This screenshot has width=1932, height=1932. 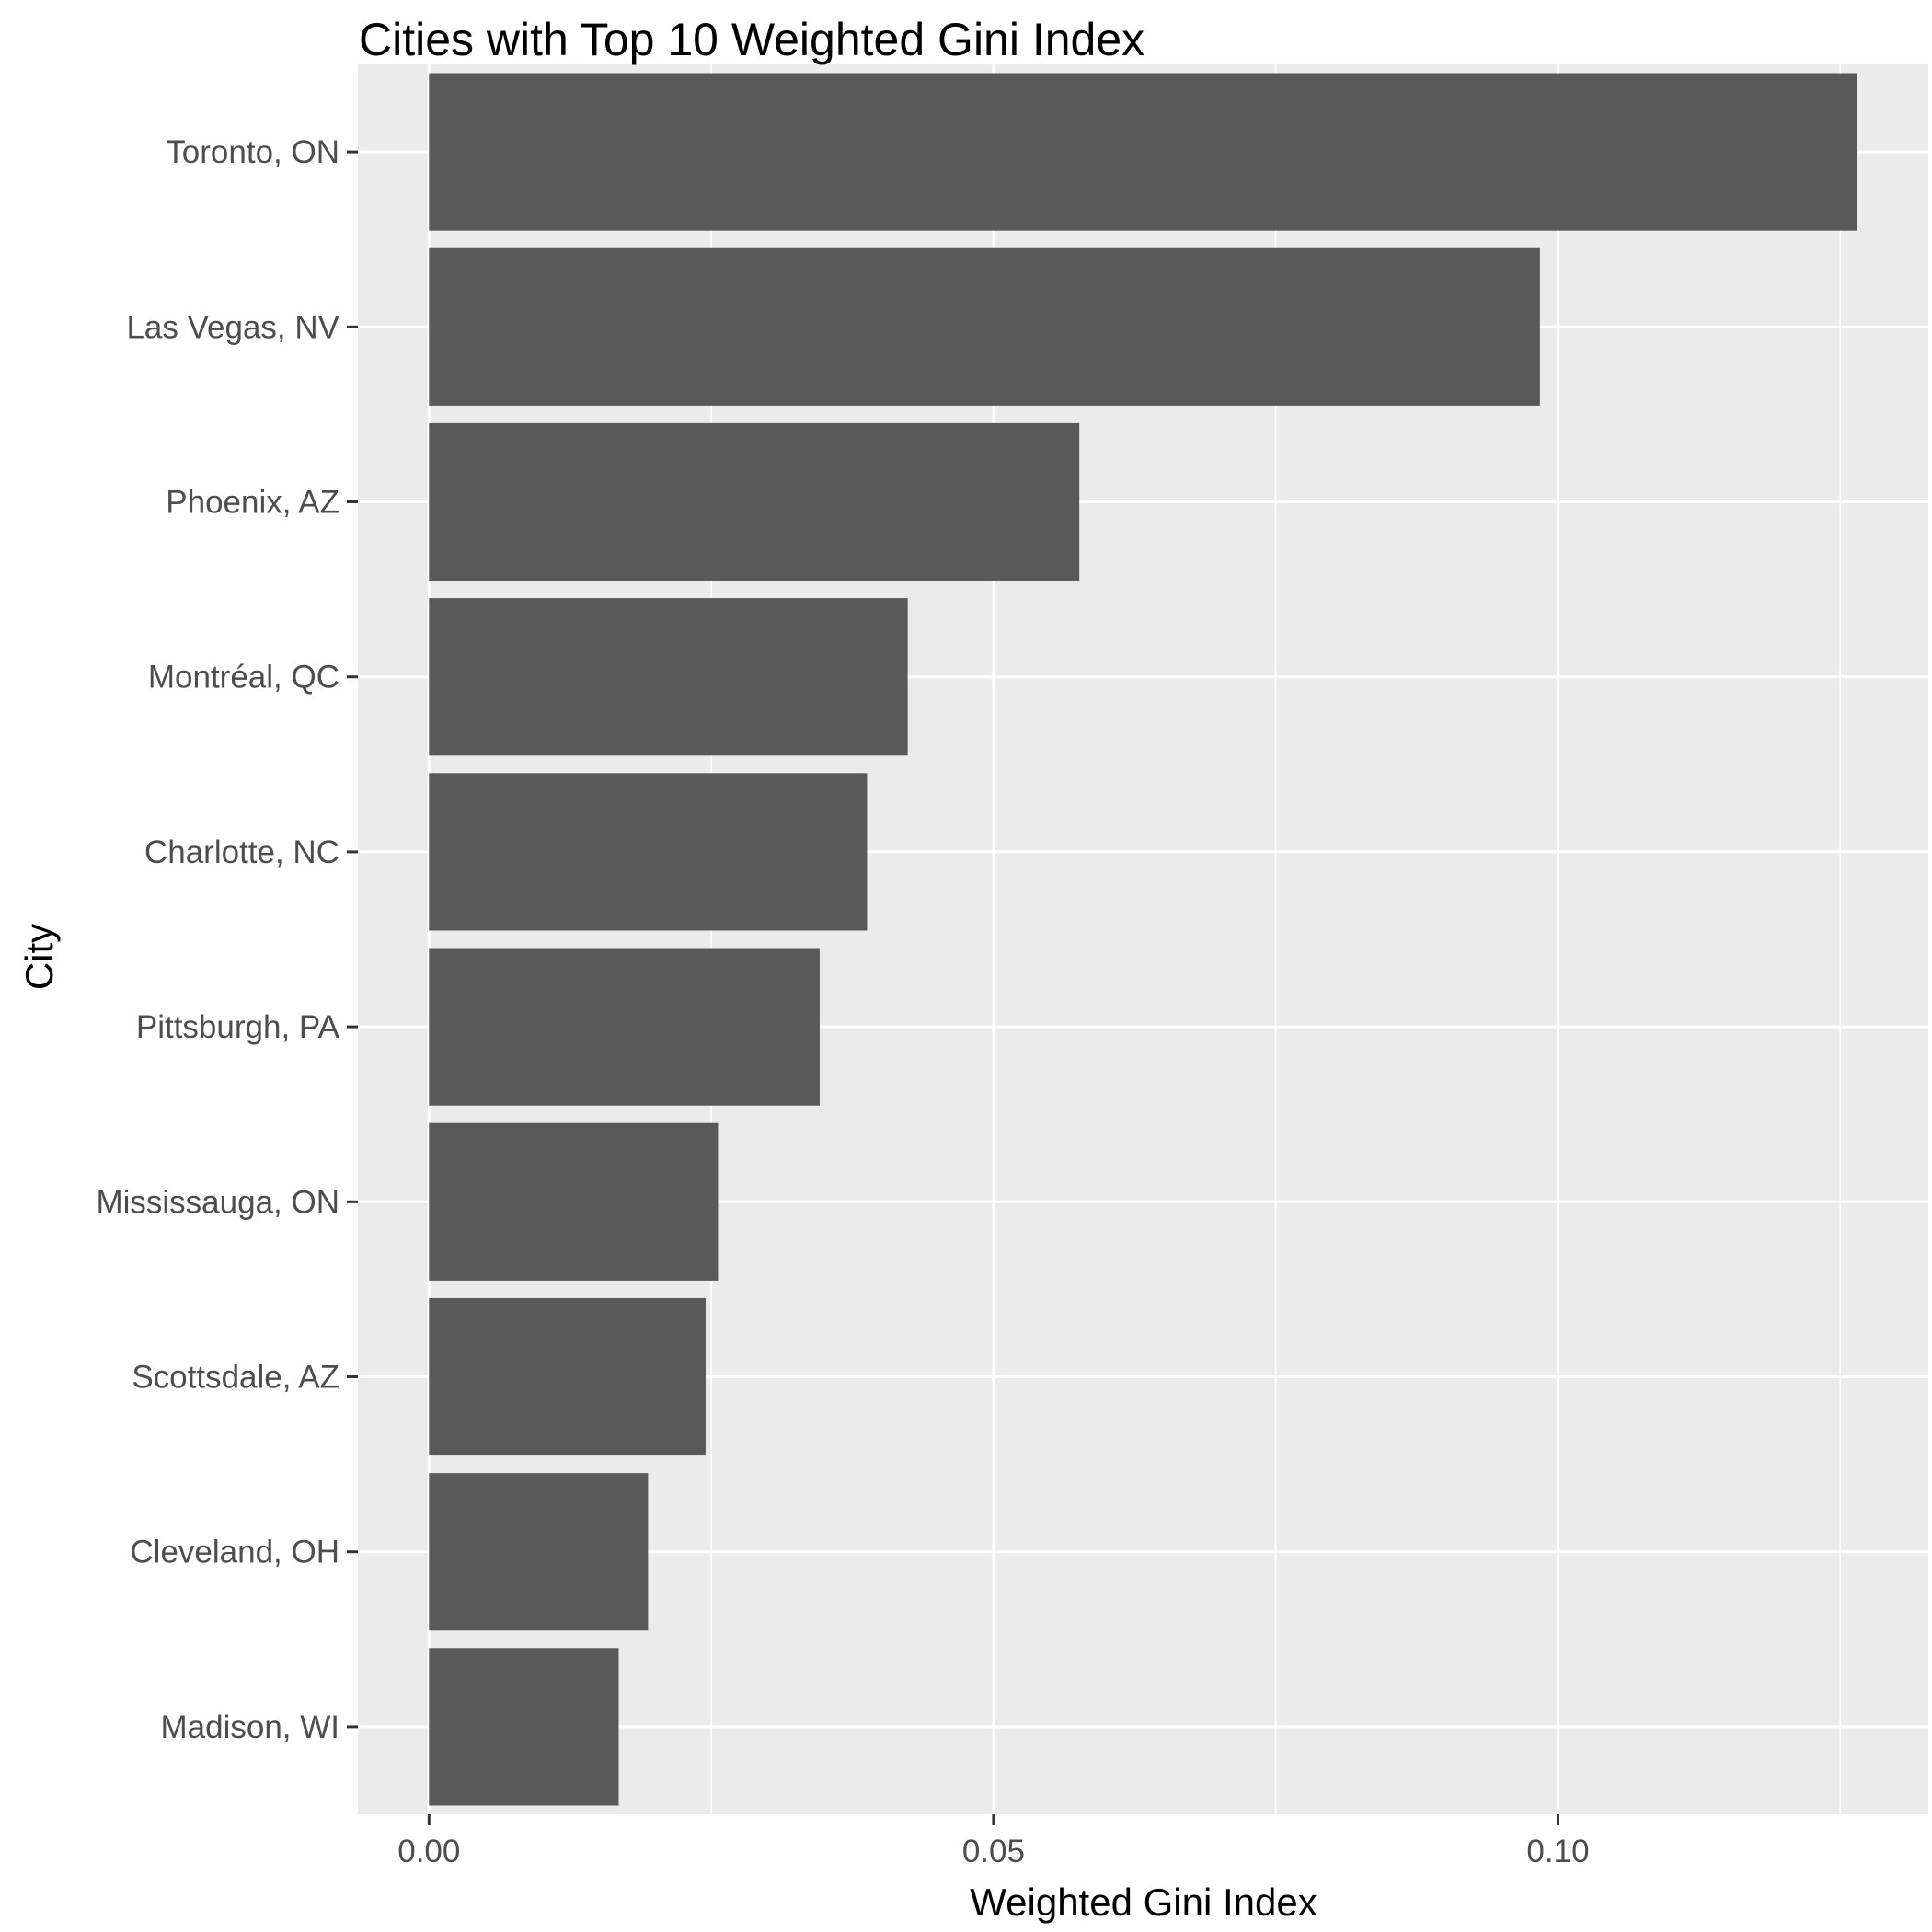 I want to click on x-axis-ticks: 0.00 0.05 0.10, so click(x=993, y=1841).